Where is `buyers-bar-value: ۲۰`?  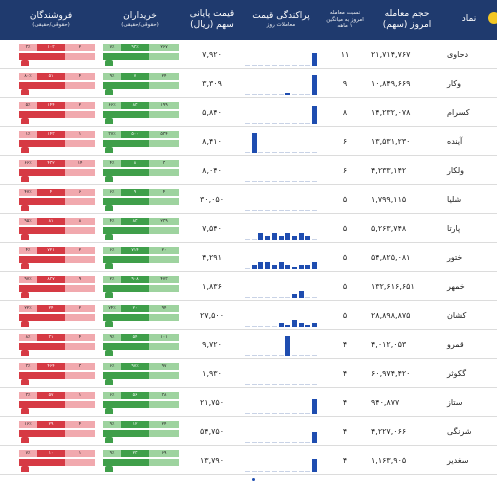 buyers-bar-value: ۲۰ is located at coordinates (135, 308).